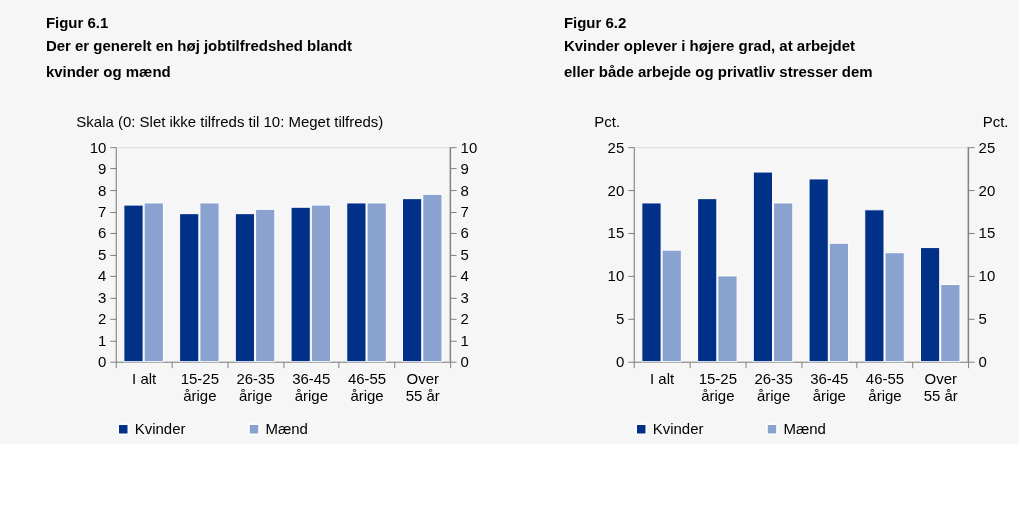 The height and width of the screenshot is (507, 1019). I want to click on y2-tick-label: 8, so click(464, 190).